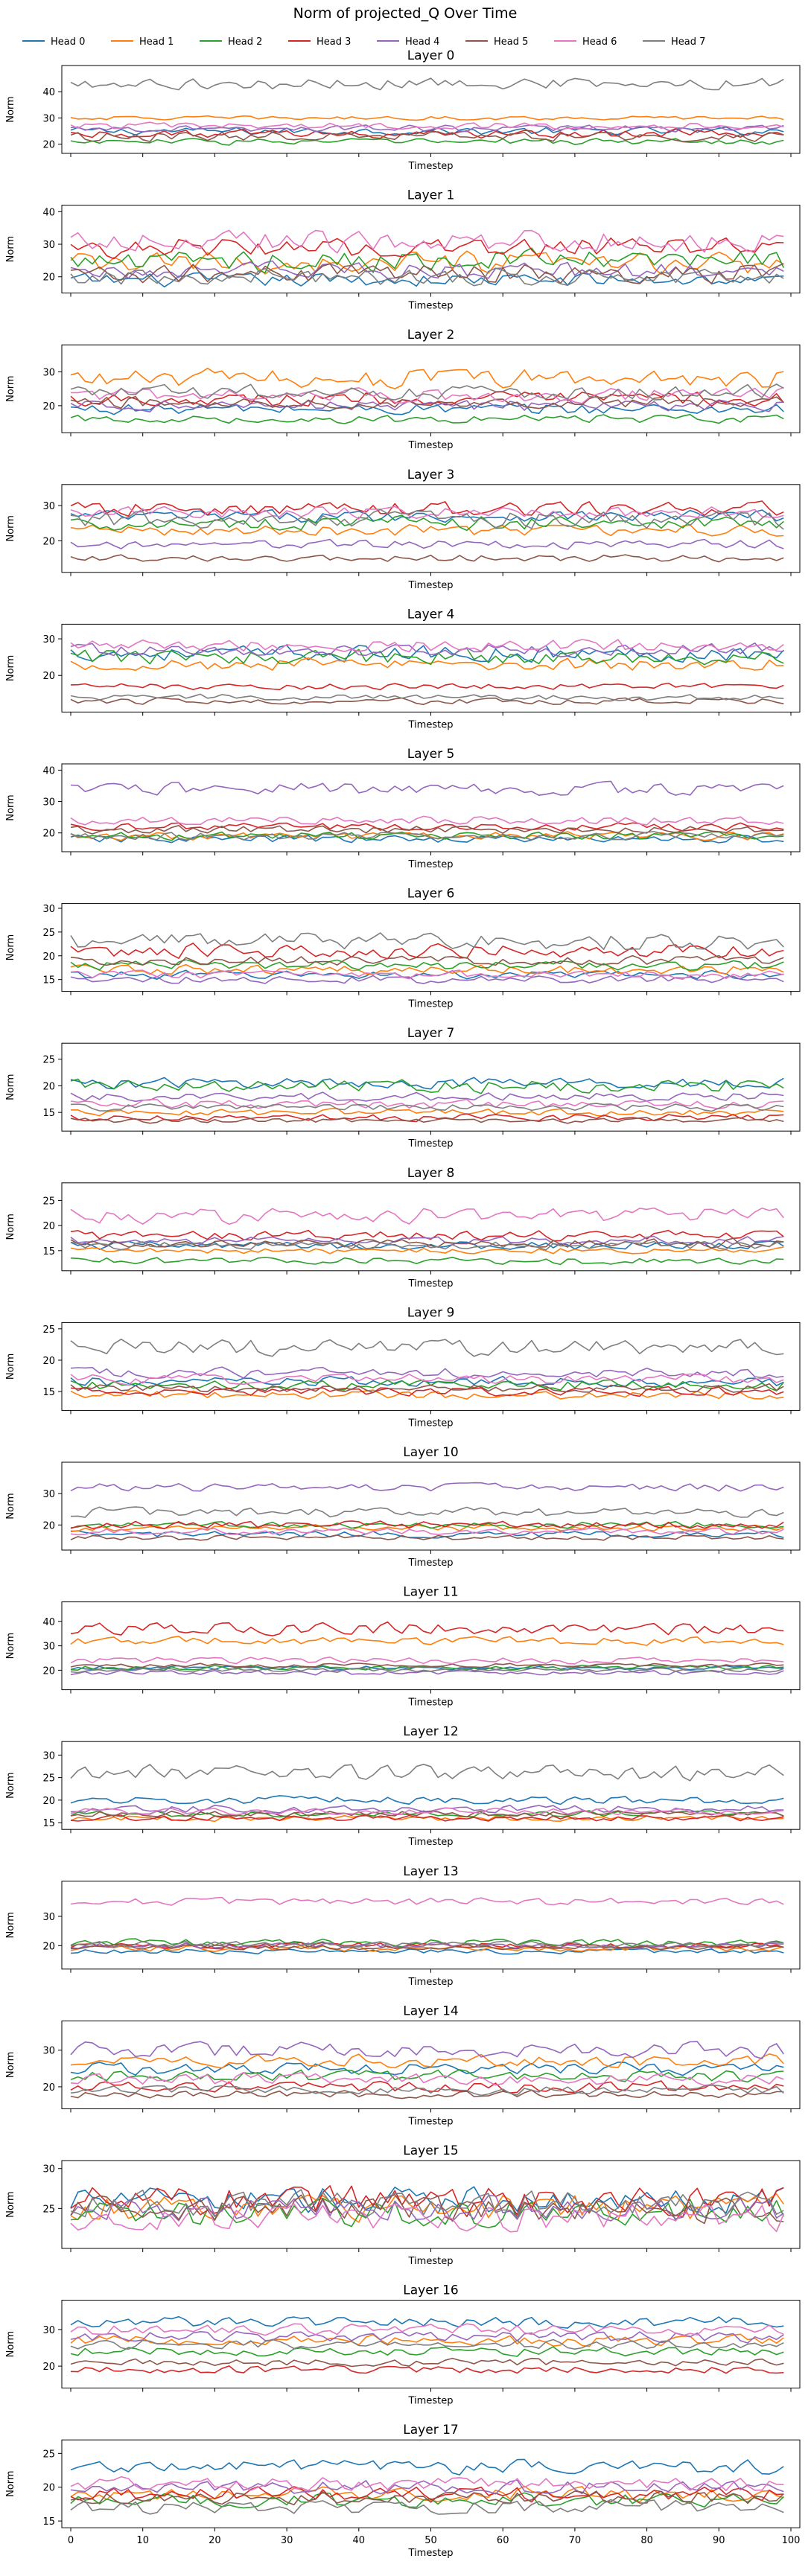 The width and height of the screenshot is (811, 2576). Describe the element at coordinates (403, 668) in the screenshot. I see `layer-panel: Layer 4 20 30 Timestep Norm` at that location.